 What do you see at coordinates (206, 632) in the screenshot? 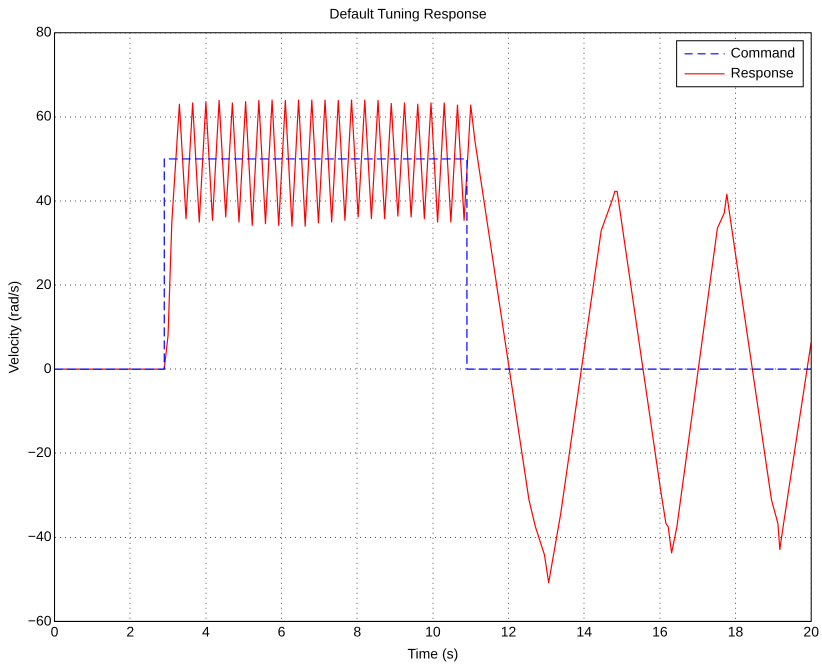
I see `x-tick-label: 4` at bounding box center [206, 632].